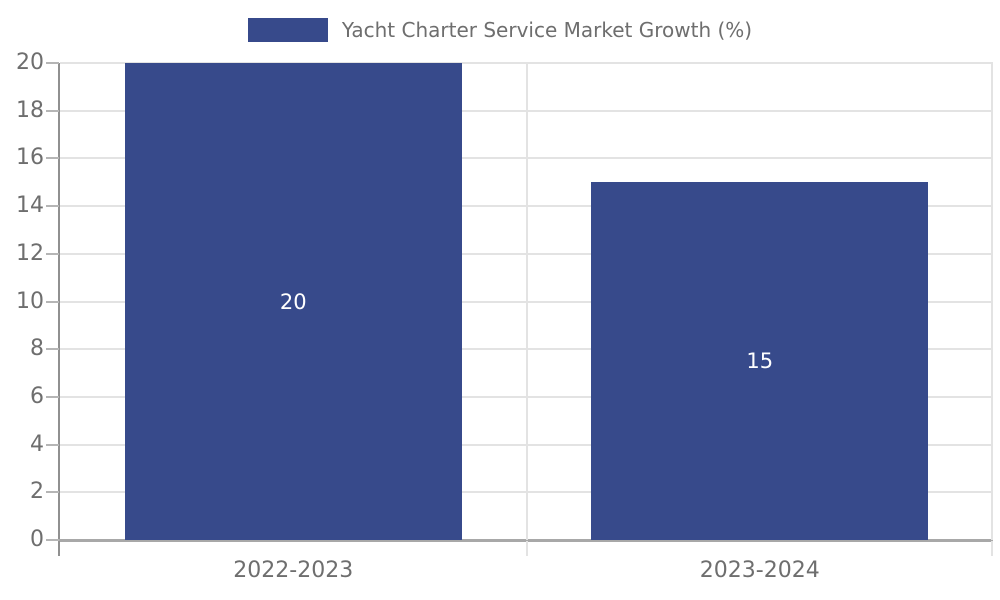  Describe the element at coordinates (547, 30) in the screenshot. I see `legend-label: Yacht Charter Service Market Growth (%)` at that location.